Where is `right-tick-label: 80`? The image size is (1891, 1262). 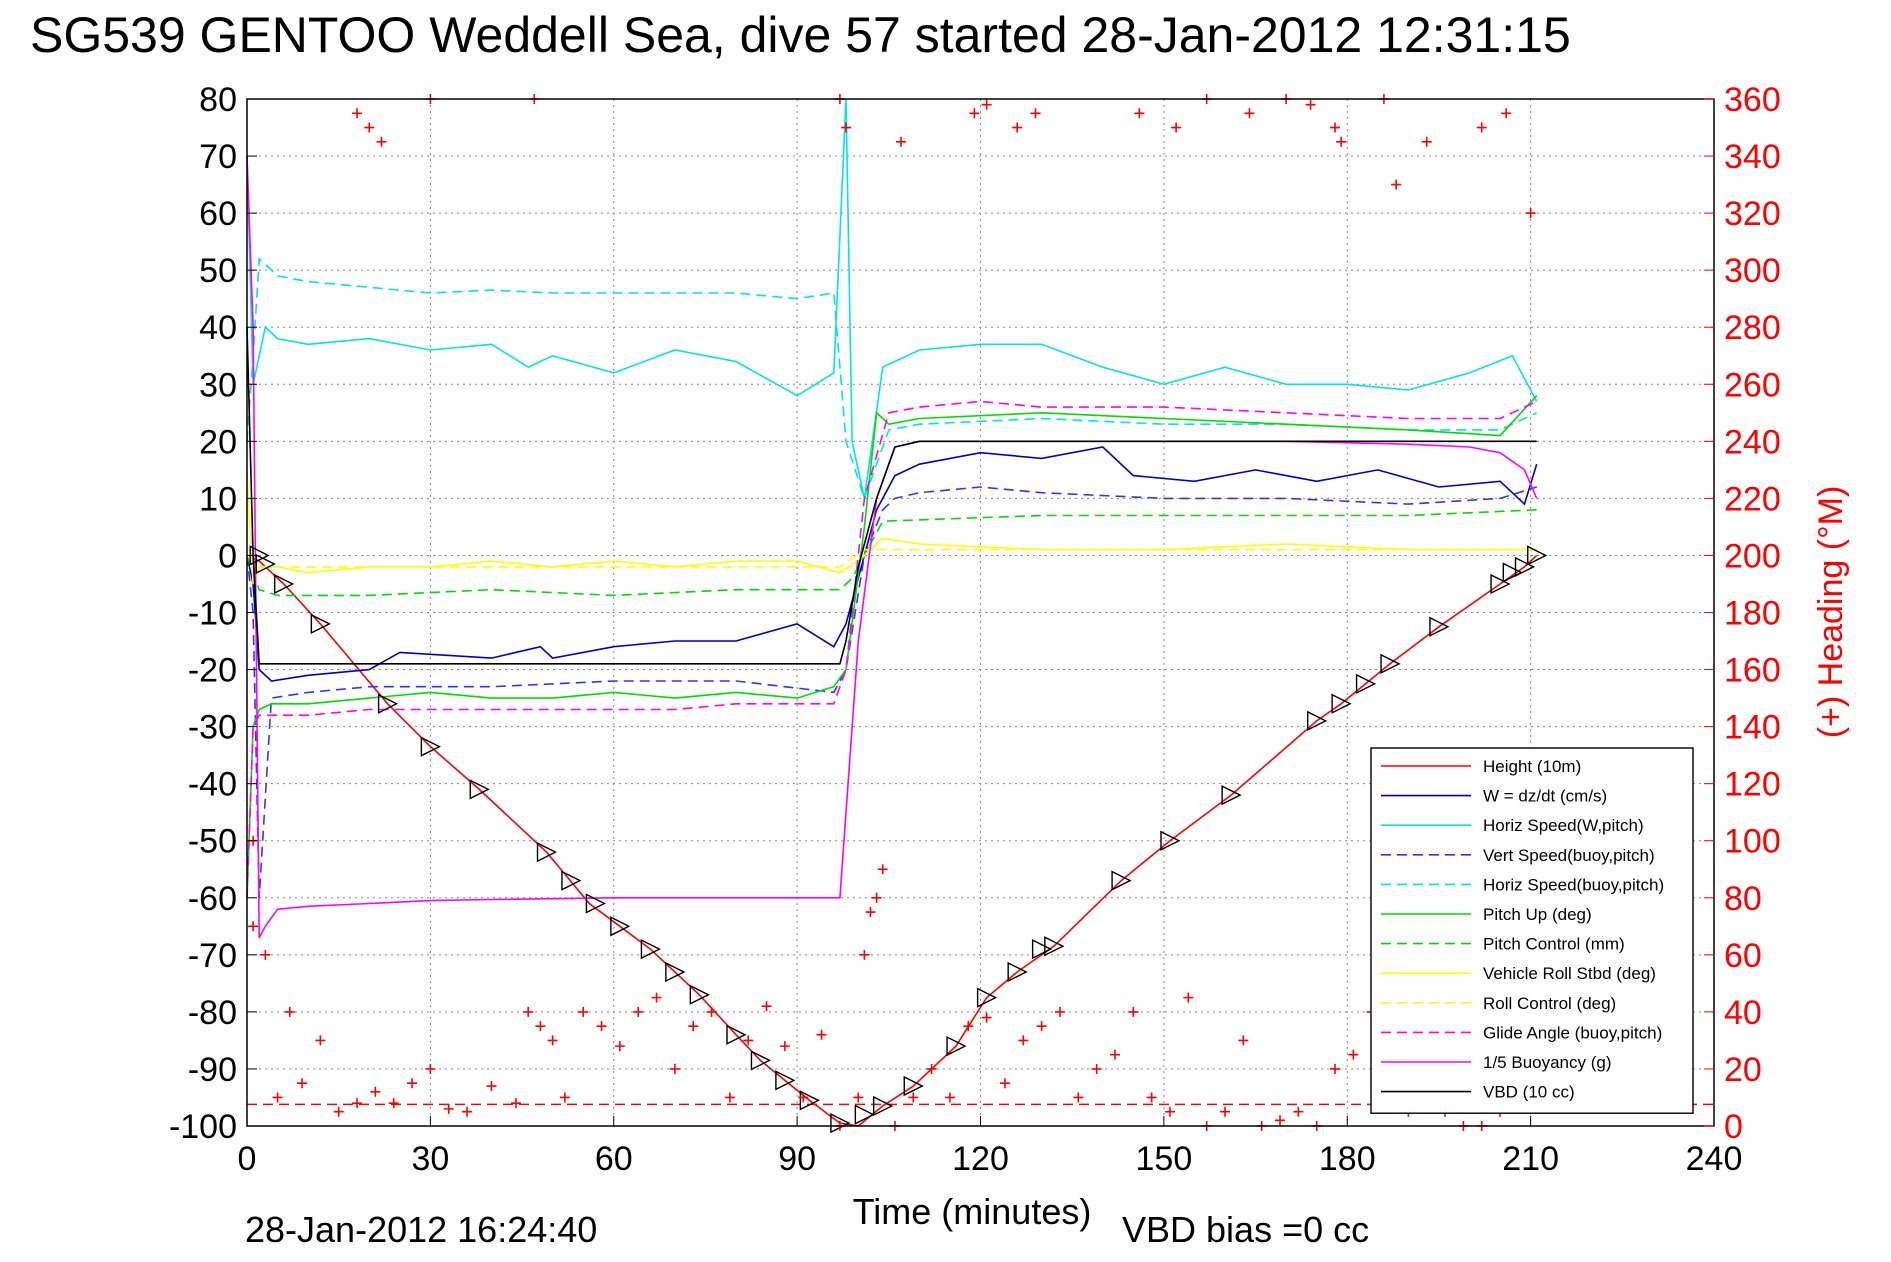
right-tick-label: 80 is located at coordinates (1743, 899).